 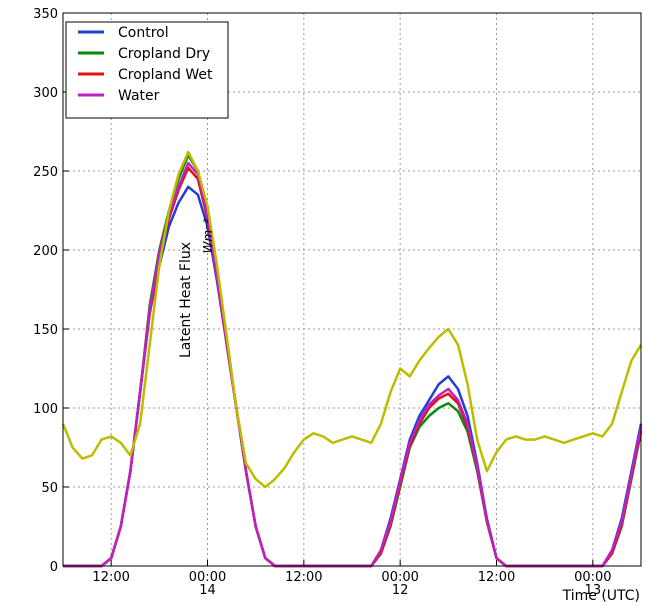 I want to click on y-tick-label: 300, so click(x=45, y=93).